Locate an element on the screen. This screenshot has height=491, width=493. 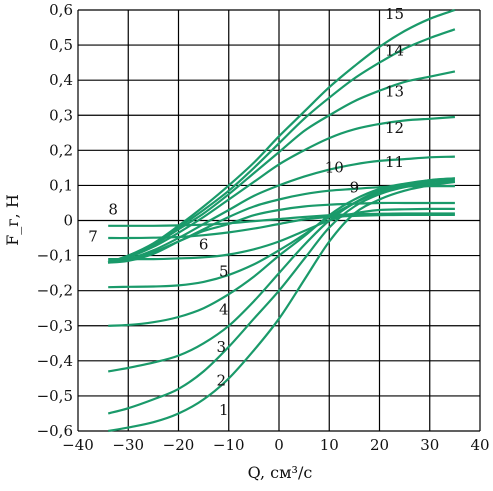
x-tick-label: −40 is located at coordinates (78, 445).